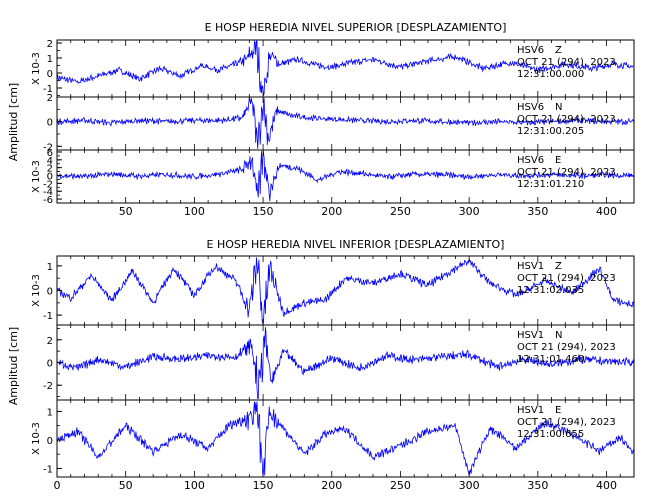 The height and width of the screenshot is (500, 650). Describe the element at coordinates (550, 434) in the screenshot. I see `trace-start-time: 12:31:00.655` at that location.